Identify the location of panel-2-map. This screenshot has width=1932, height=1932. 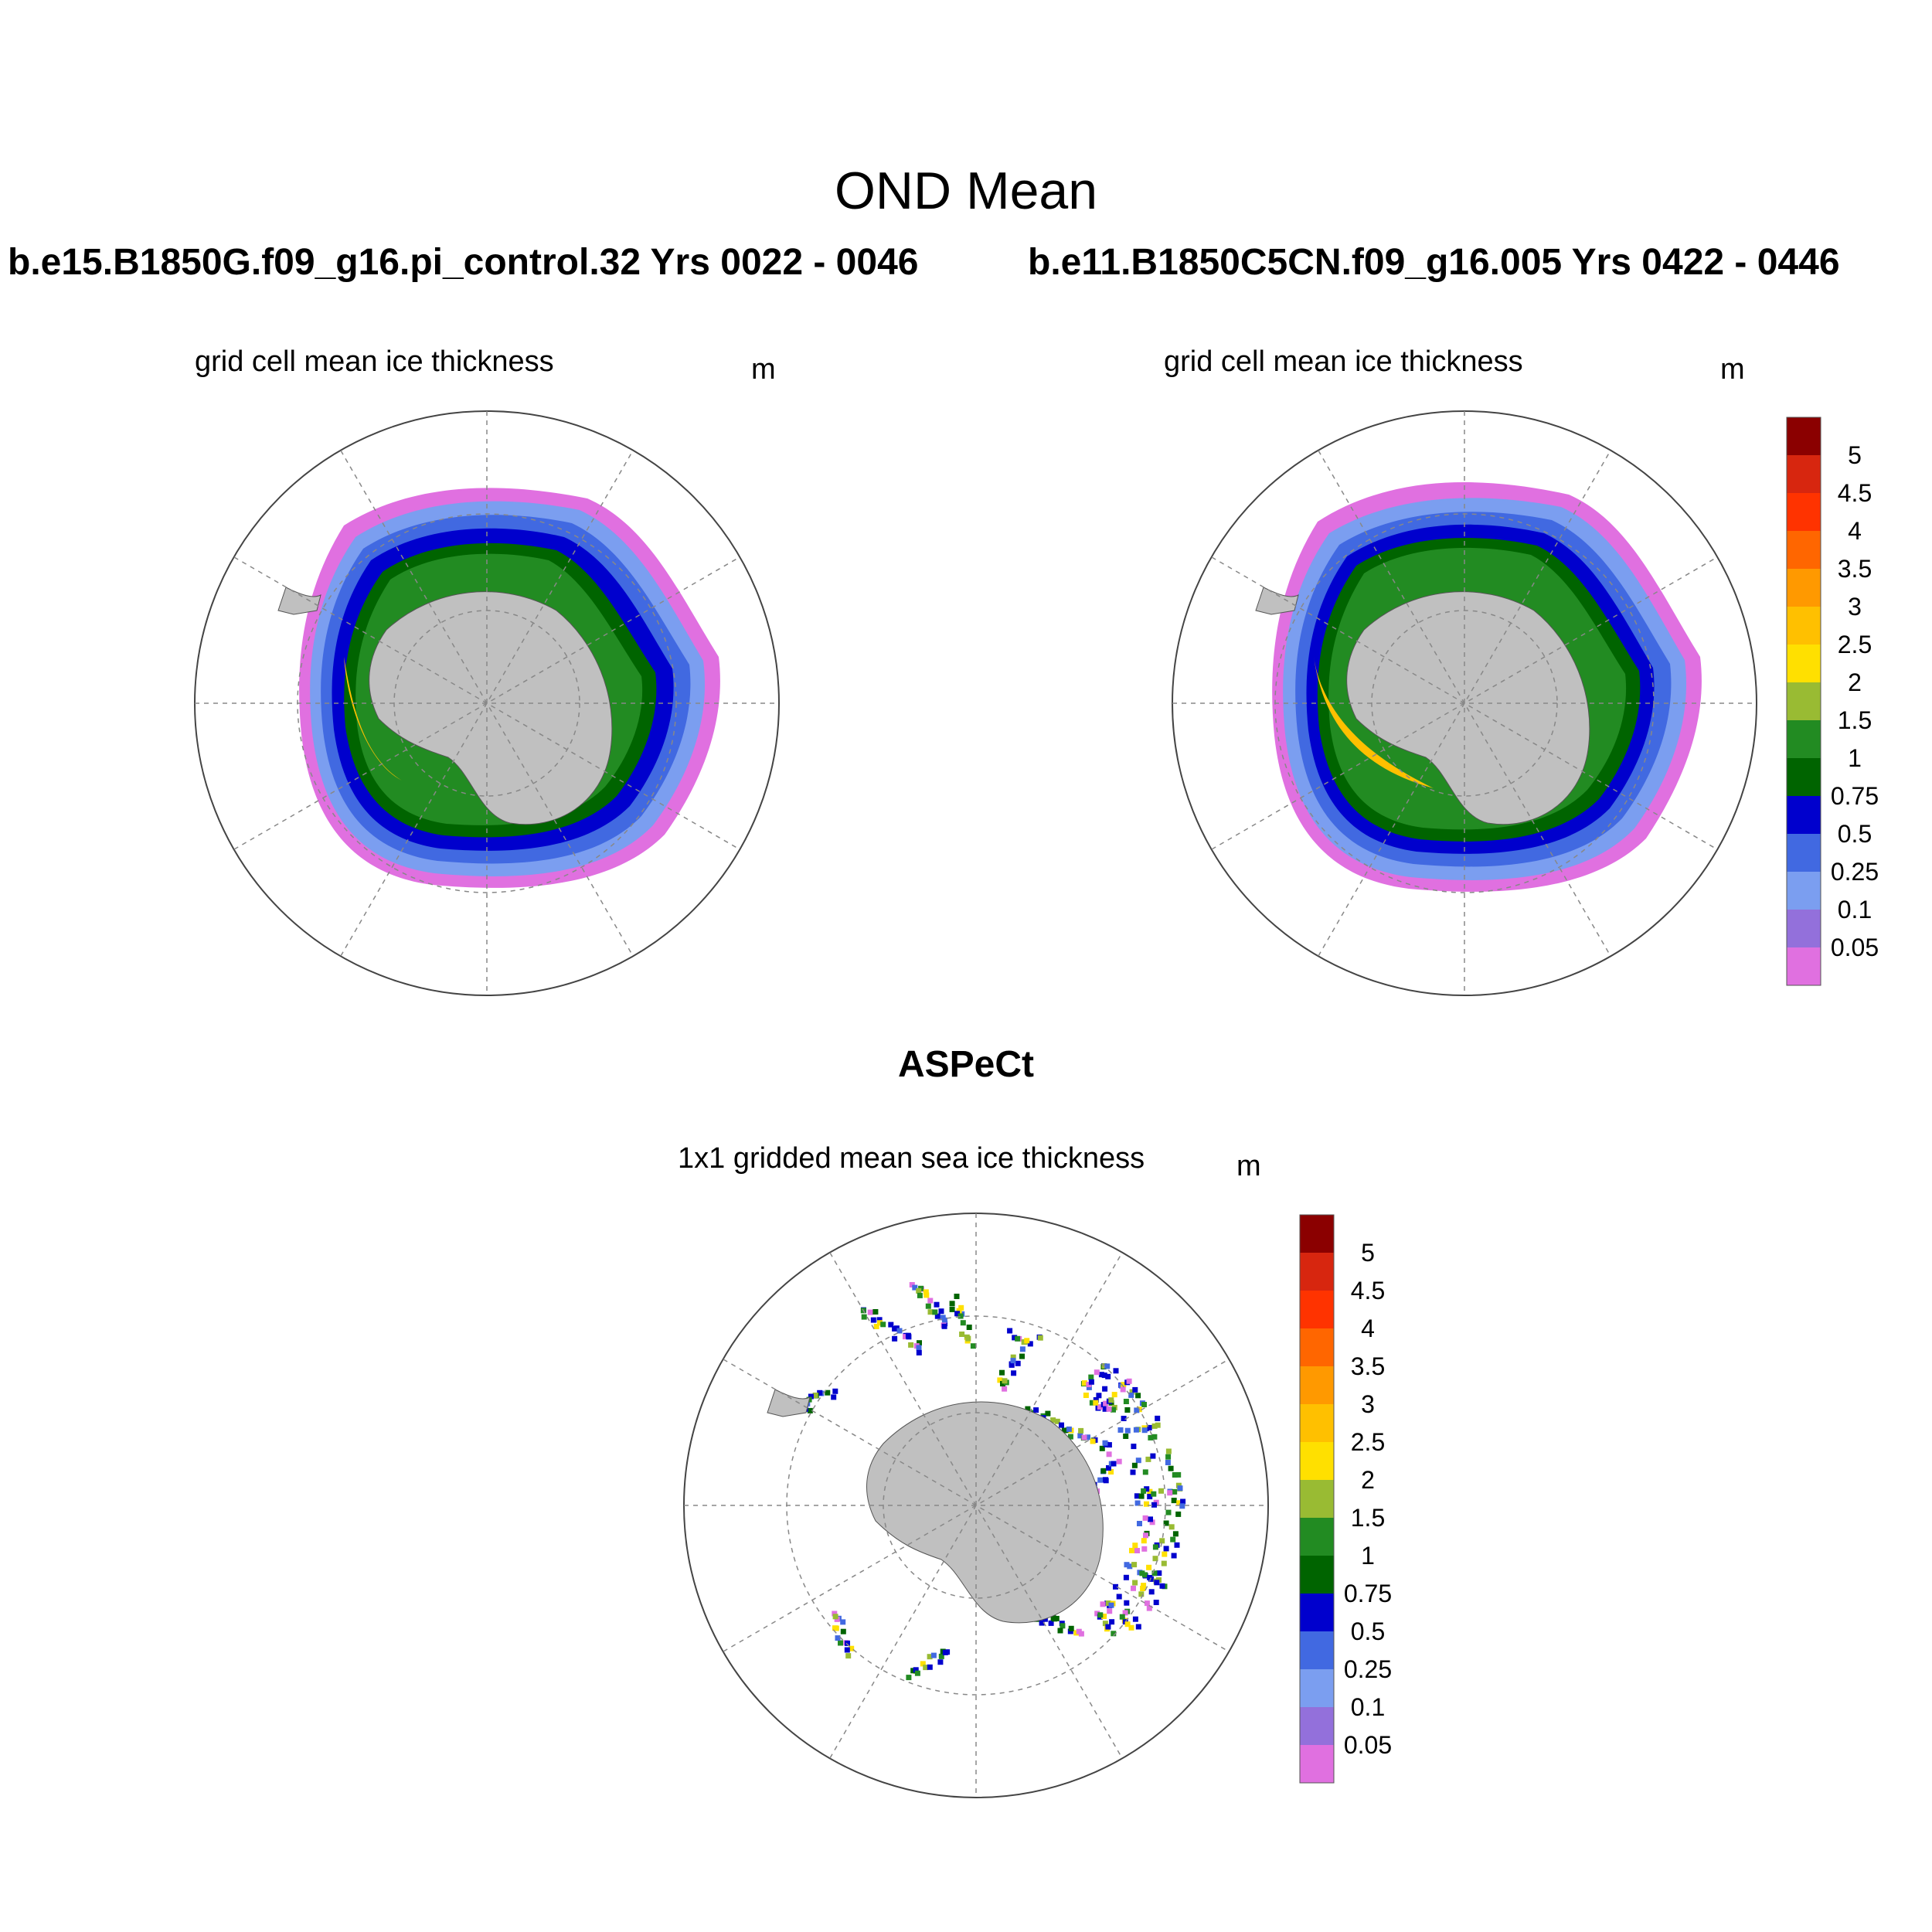
(1464, 703).